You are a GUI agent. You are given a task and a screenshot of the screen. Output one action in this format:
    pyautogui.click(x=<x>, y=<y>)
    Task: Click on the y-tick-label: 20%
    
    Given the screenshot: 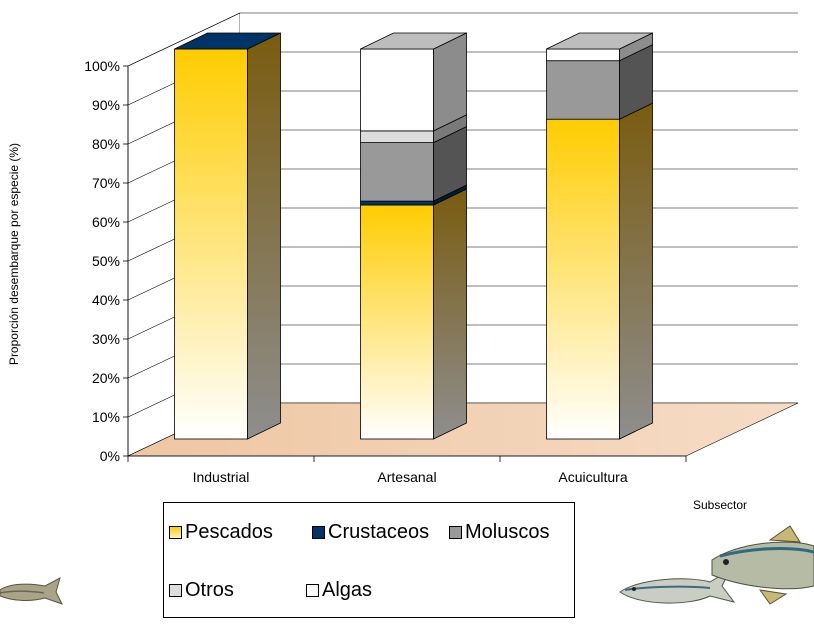 What is the action you would take?
    pyautogui.click(x=106, y=378)
    